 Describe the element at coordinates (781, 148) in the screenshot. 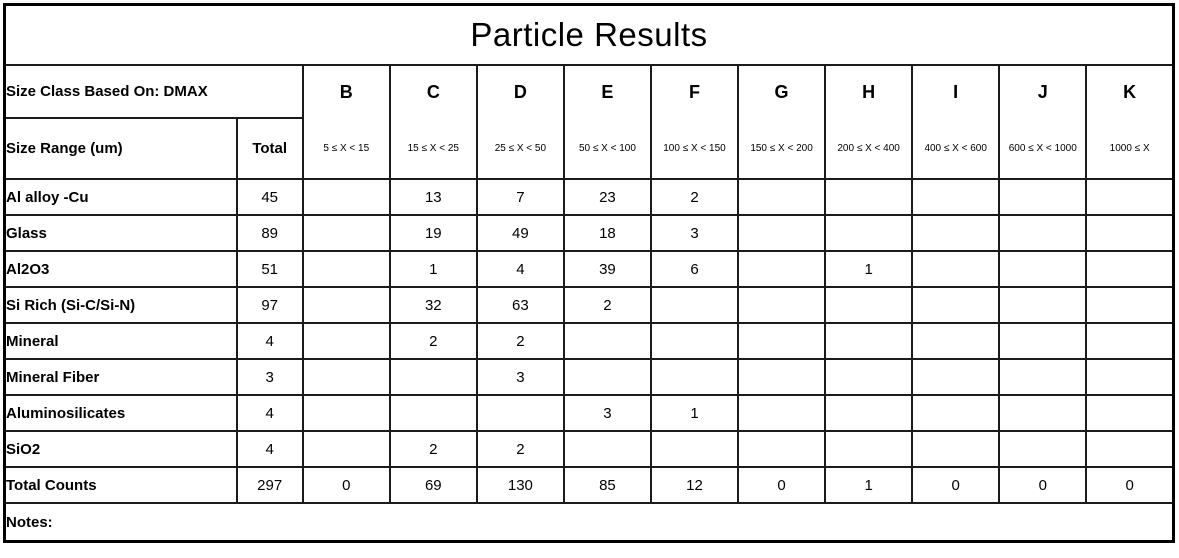

I see `class-range: 150 ≤ X < 200` at that location.